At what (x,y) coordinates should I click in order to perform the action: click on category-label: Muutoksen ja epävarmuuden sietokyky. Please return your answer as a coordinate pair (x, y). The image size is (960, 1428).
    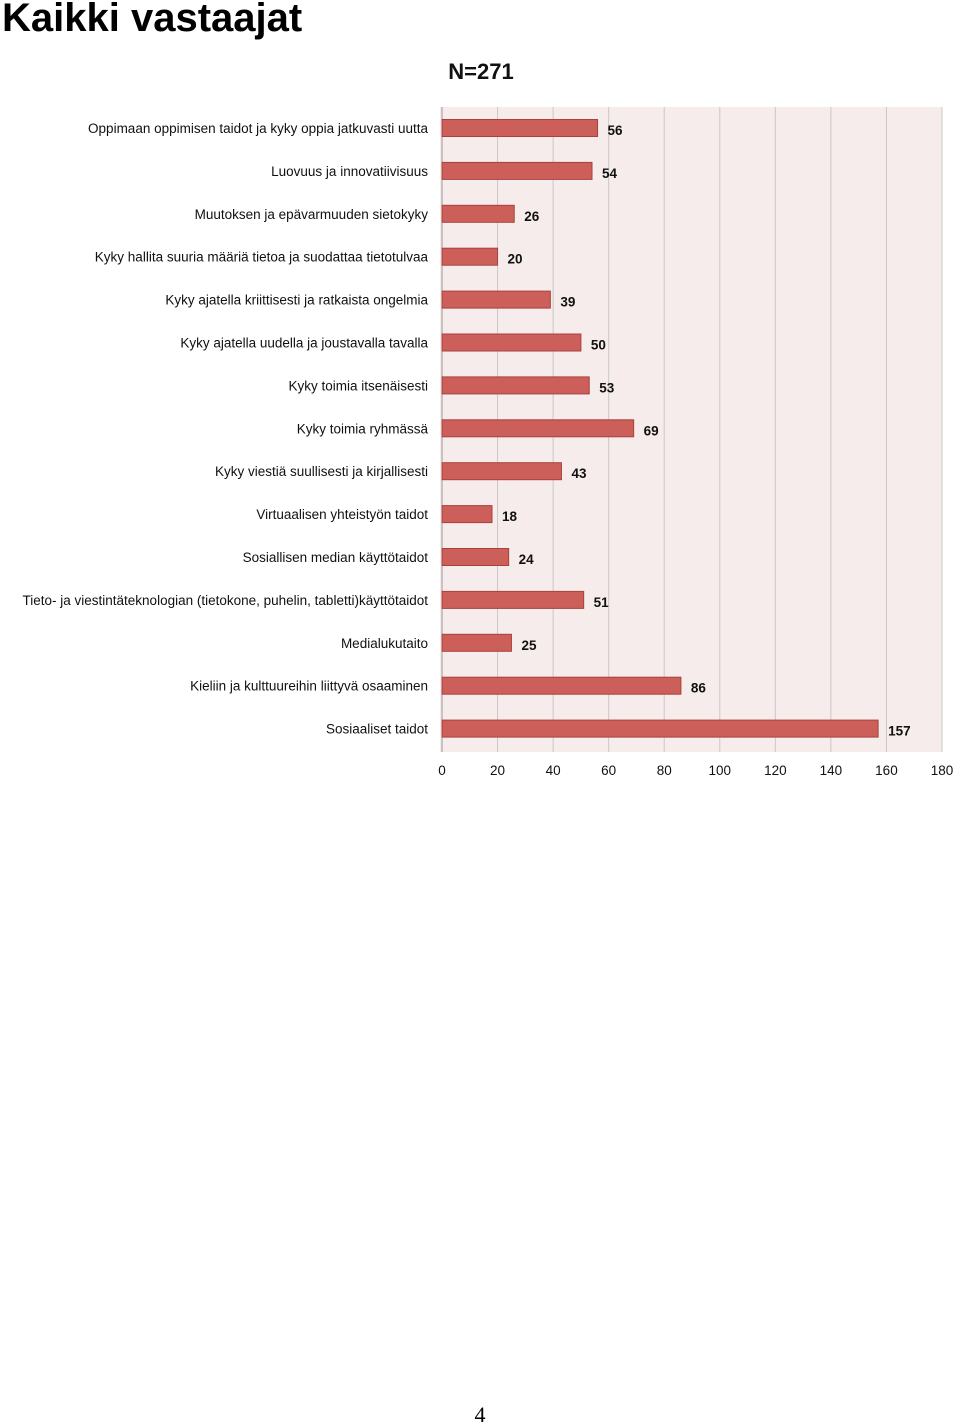
    Looking at the image, I should click on (312, 214).